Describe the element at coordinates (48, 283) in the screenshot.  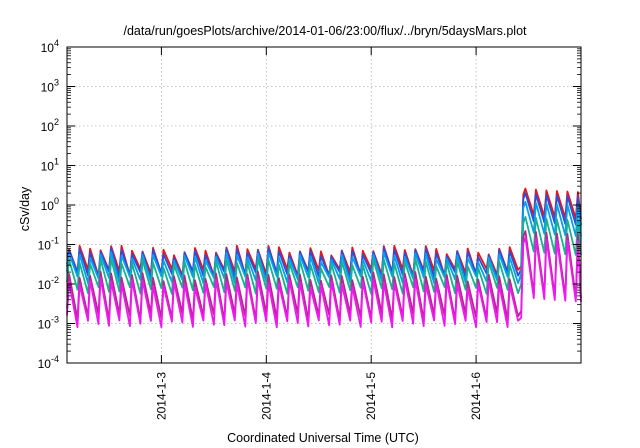
I see `y-tick-label: 10⁻²` at that location.